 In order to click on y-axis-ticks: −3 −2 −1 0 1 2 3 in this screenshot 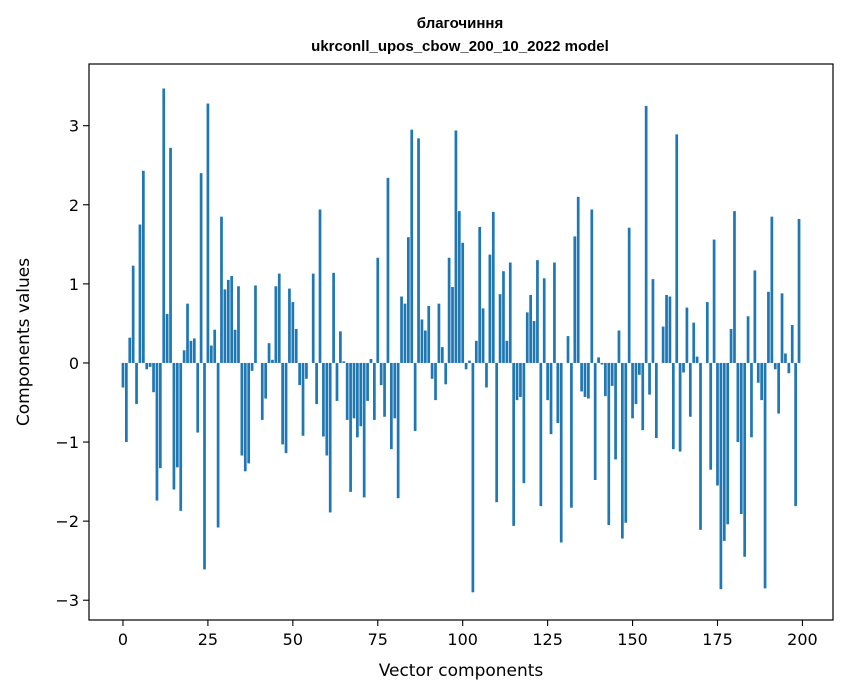, I will do `click(72, 363)`.